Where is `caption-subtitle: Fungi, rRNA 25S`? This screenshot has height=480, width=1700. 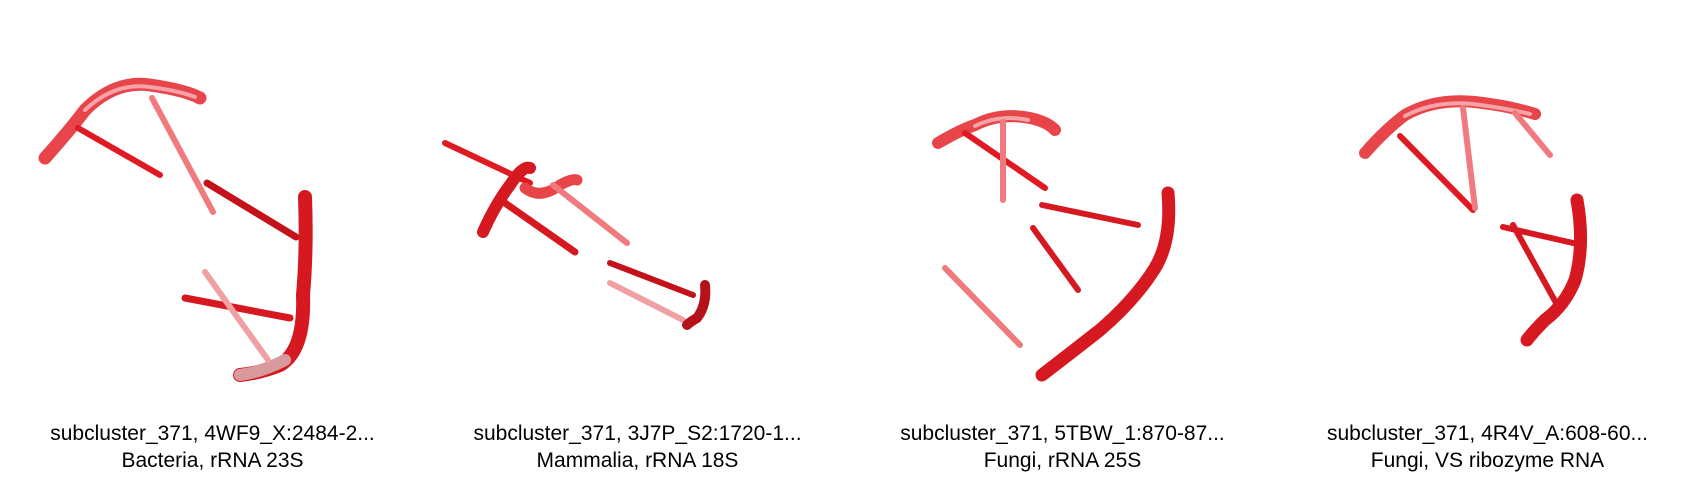 caption-subtitle: Fungi, rRNA 25S is located at coordinates (1062, 460).